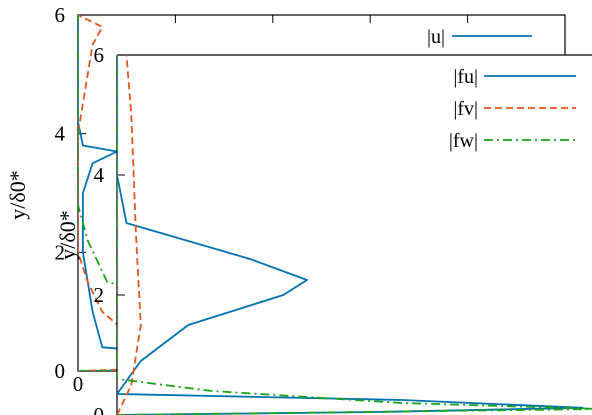 The width and height of the screenshot is (592, 415). I want to click on back-y-tick-label: 0, so click(60, 371).